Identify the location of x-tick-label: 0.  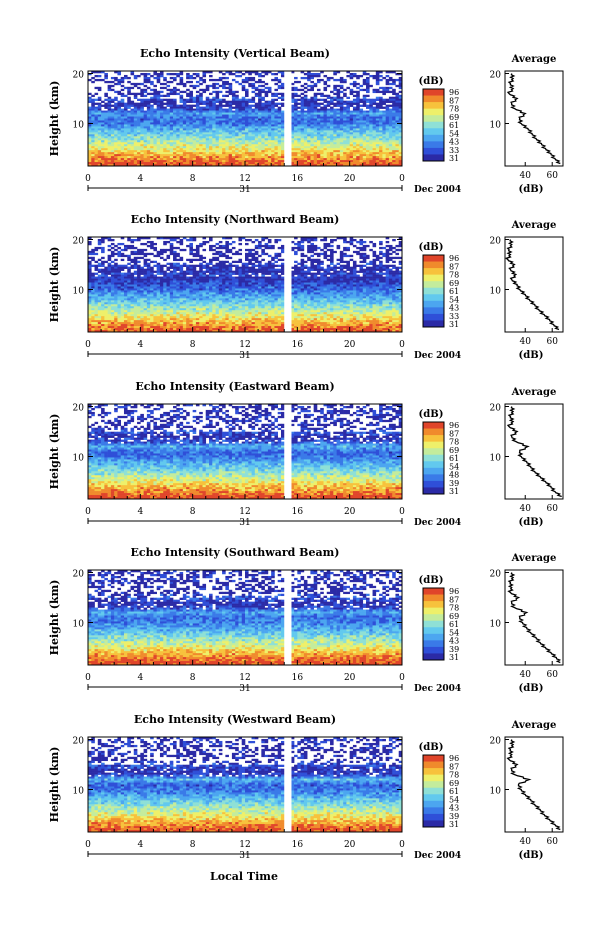
(88, 179).